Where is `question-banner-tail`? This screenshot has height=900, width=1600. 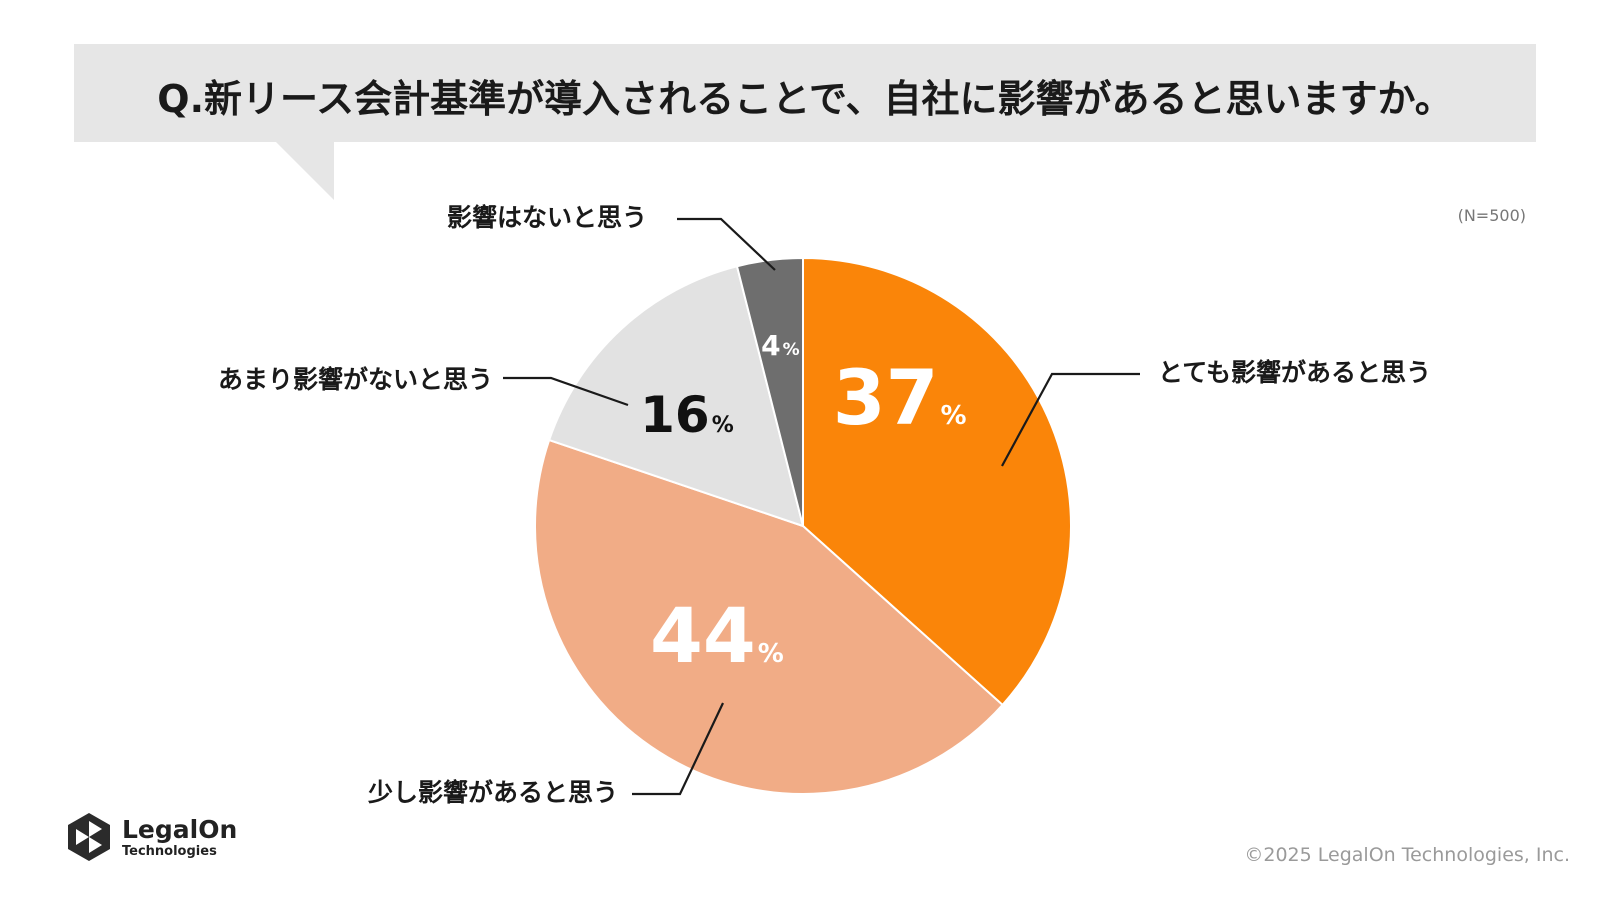 question-banner-tail is located at coordinates (305, 171).